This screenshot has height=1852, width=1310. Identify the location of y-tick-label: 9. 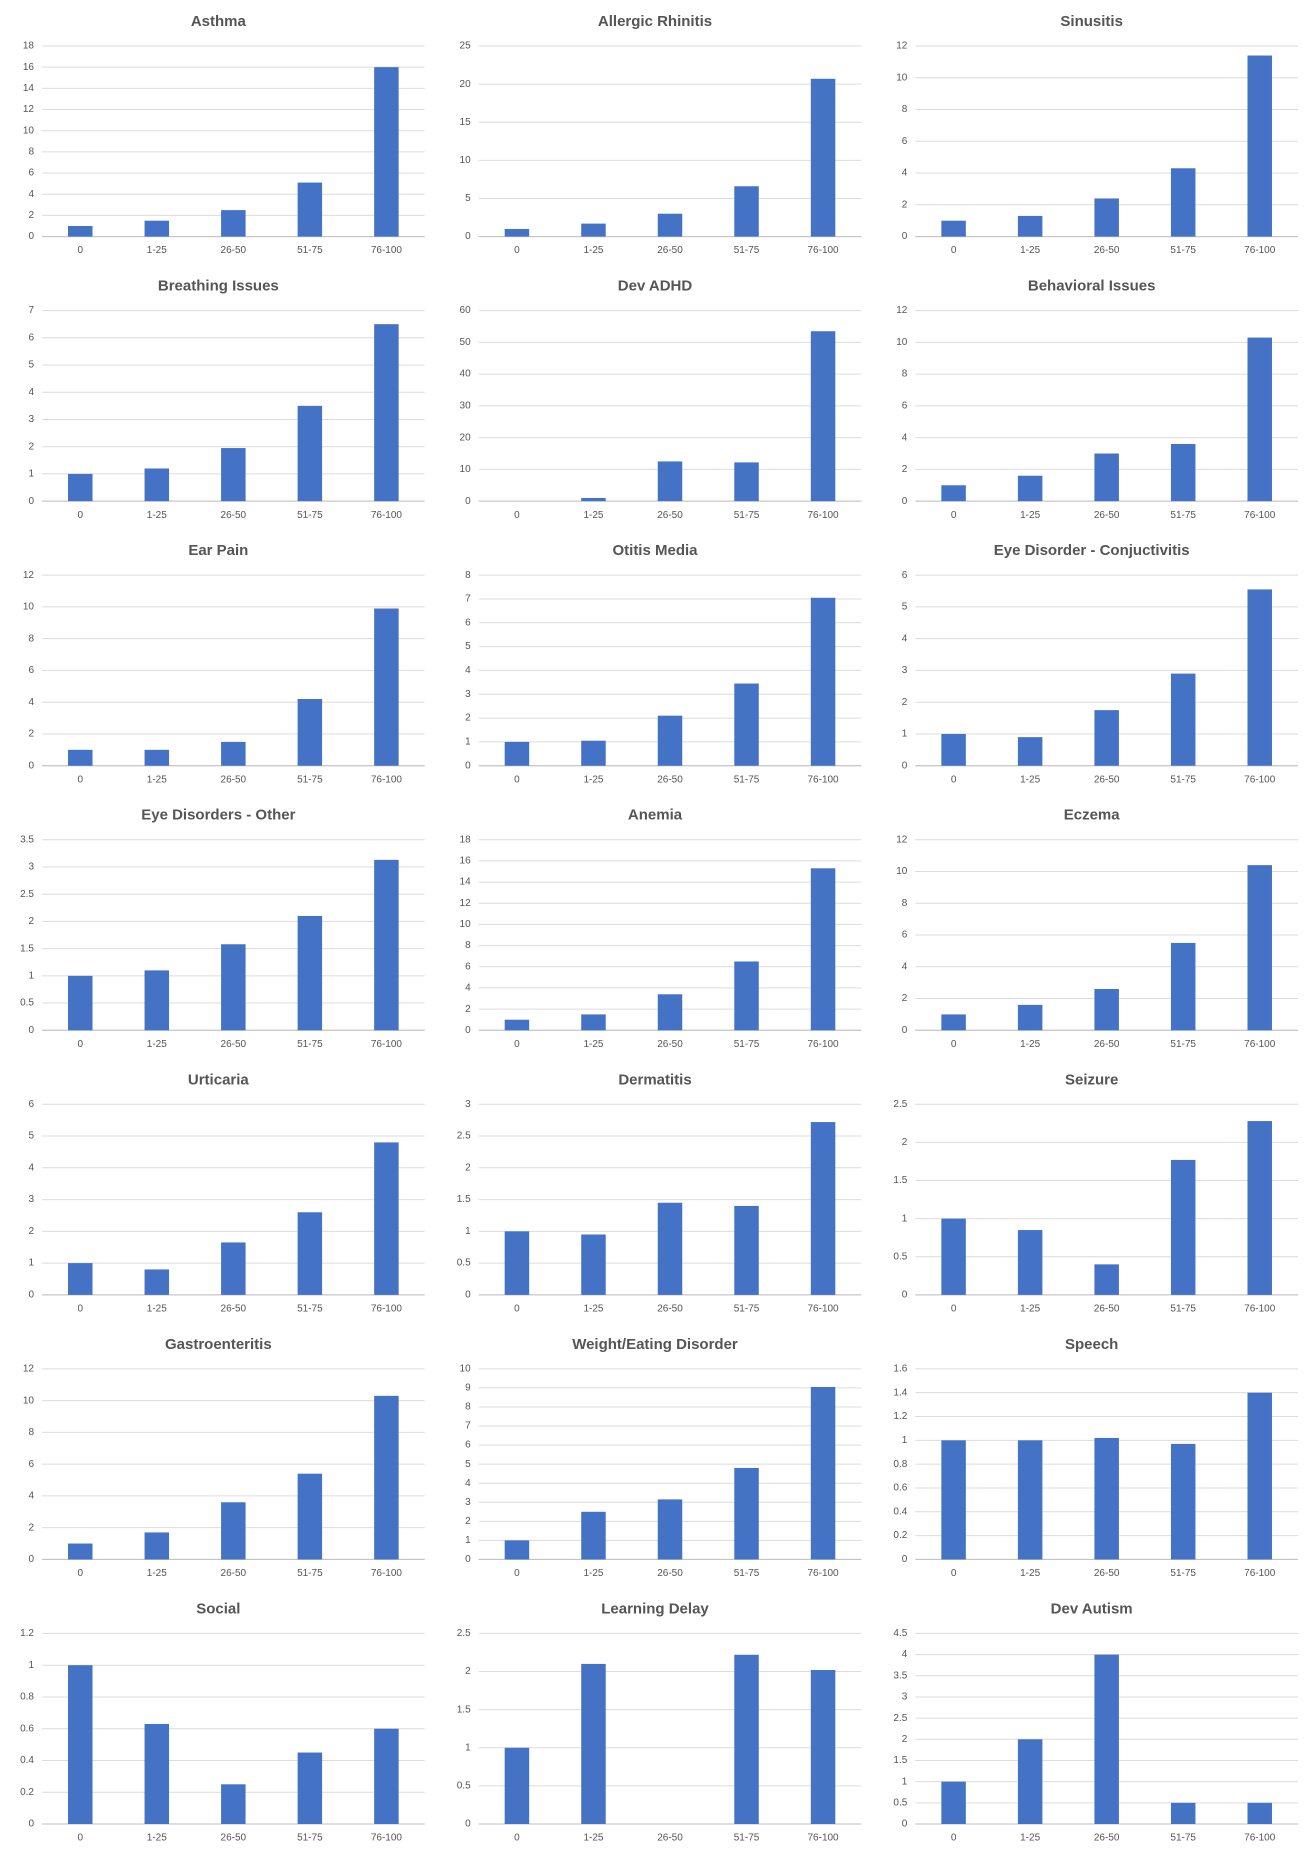
(468, 1388).